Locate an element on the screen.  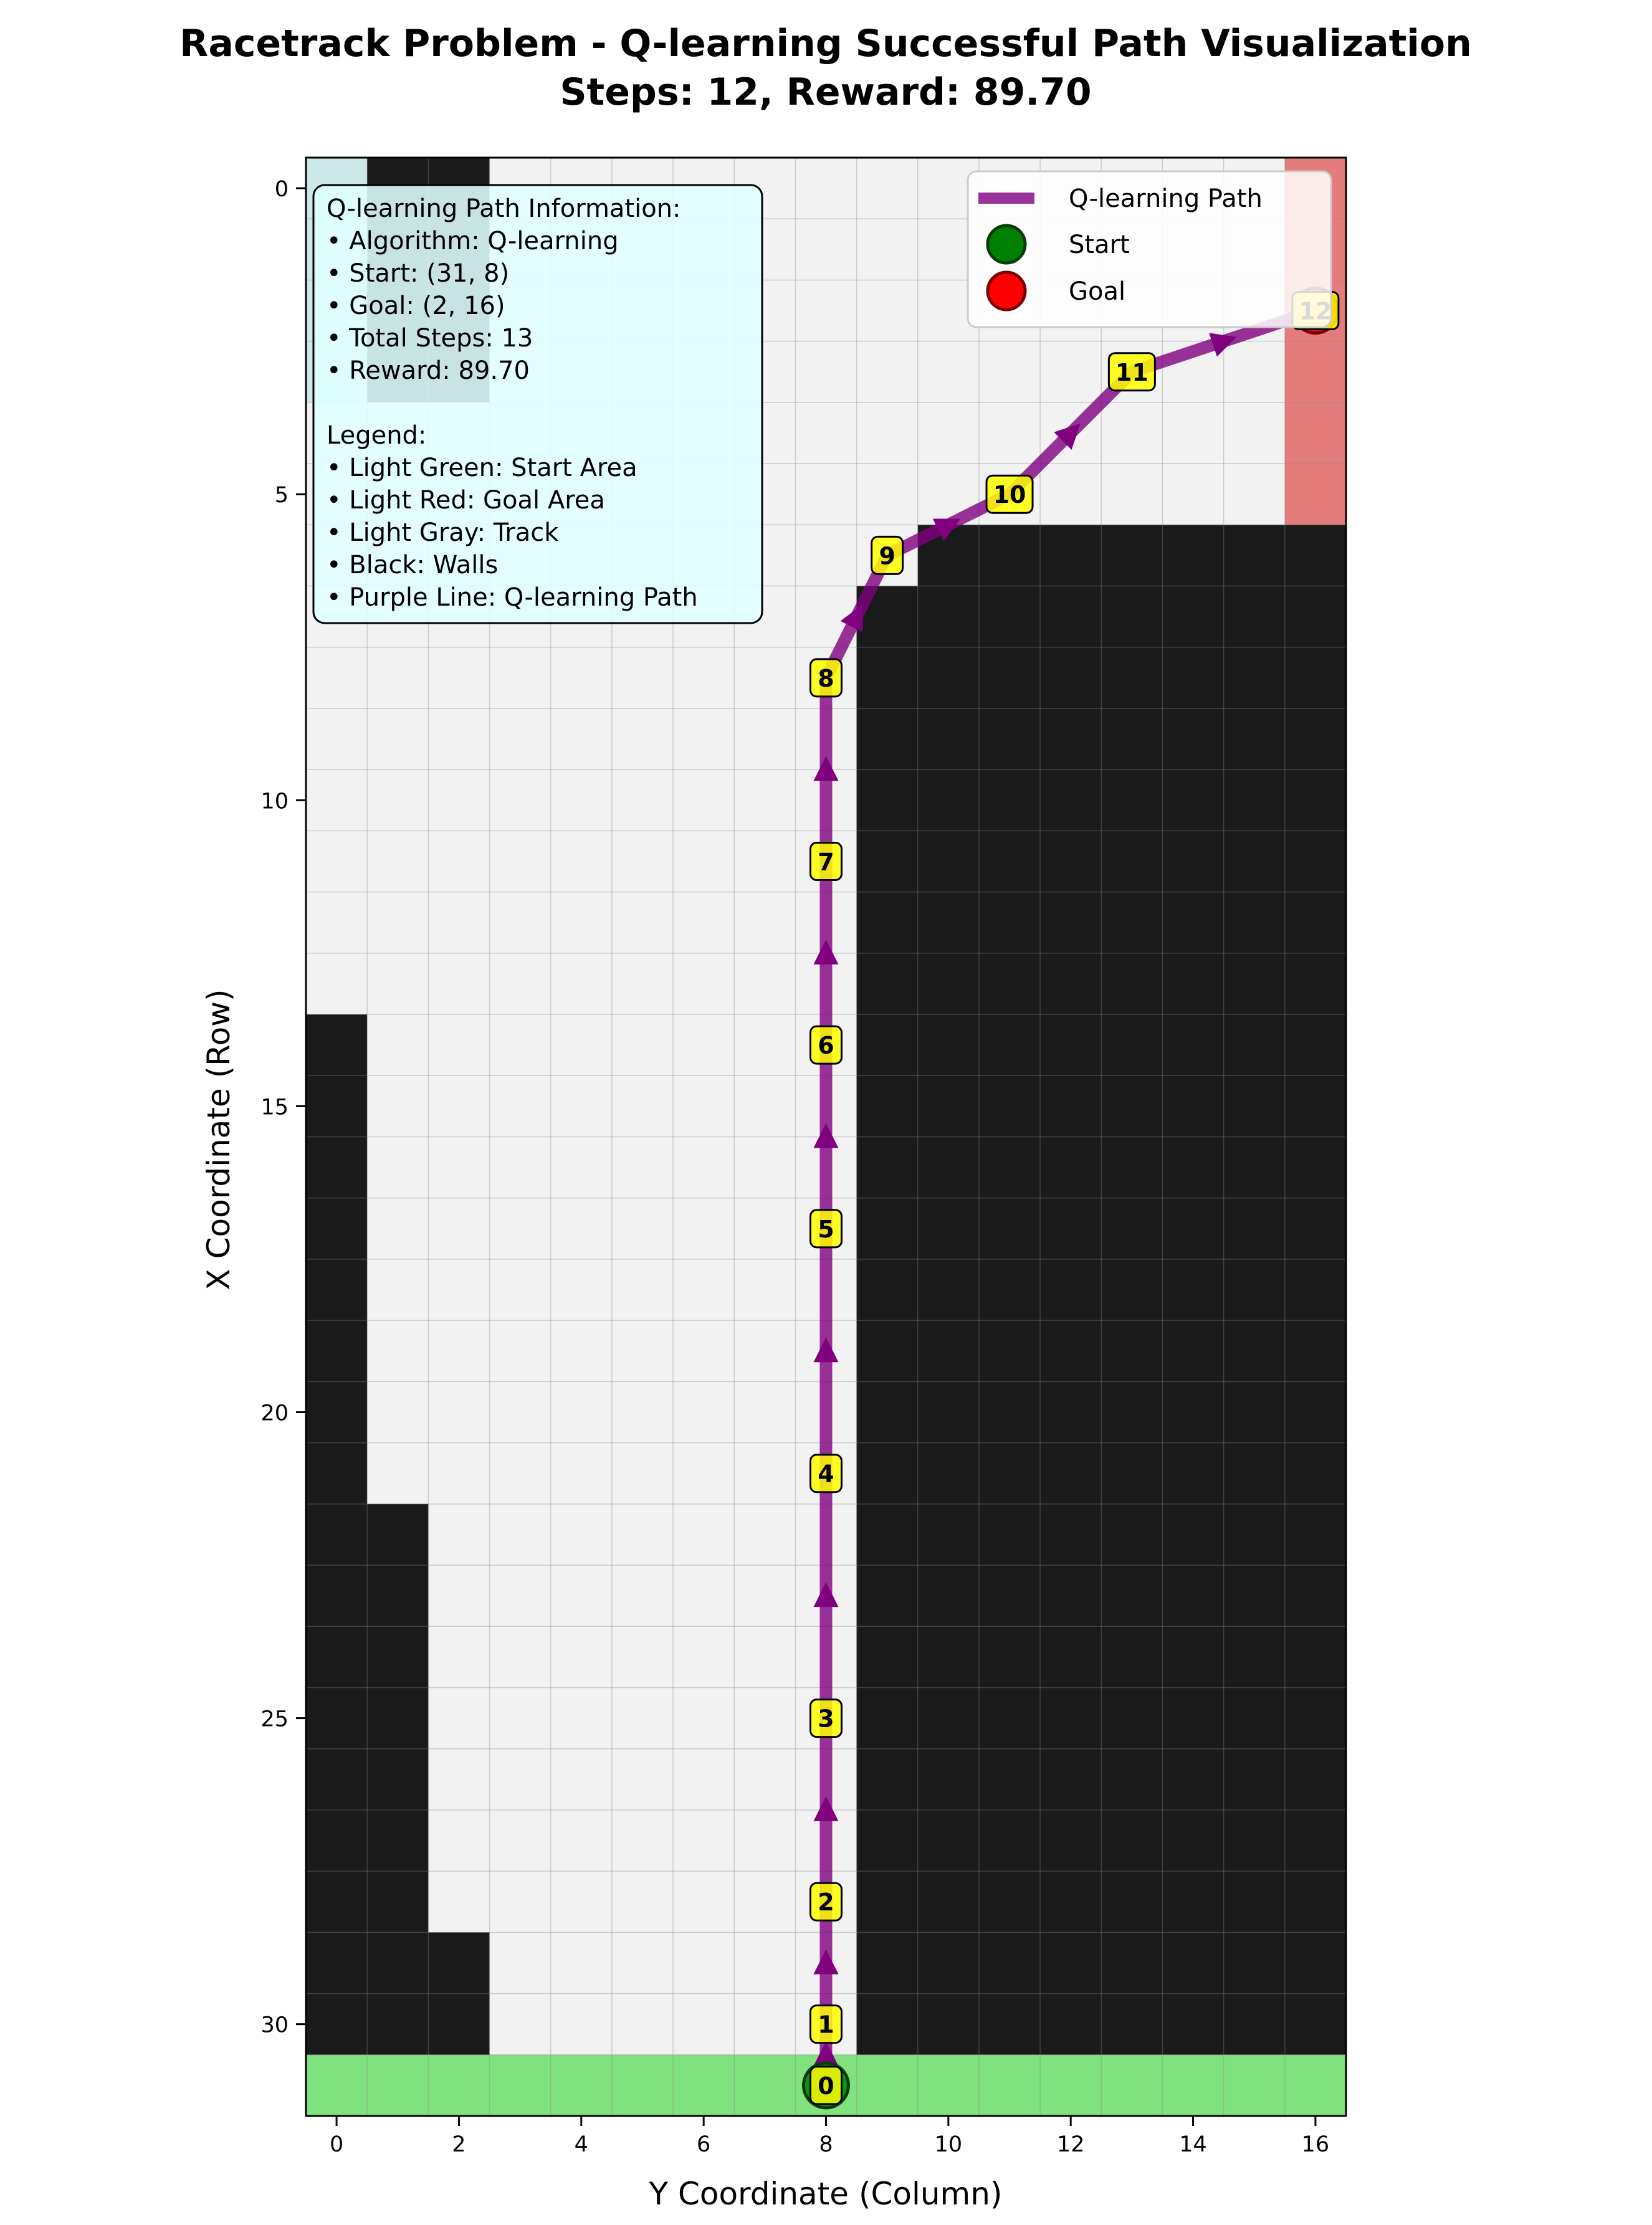
y-tick-label: 5 is located at coordinates (282, 495).